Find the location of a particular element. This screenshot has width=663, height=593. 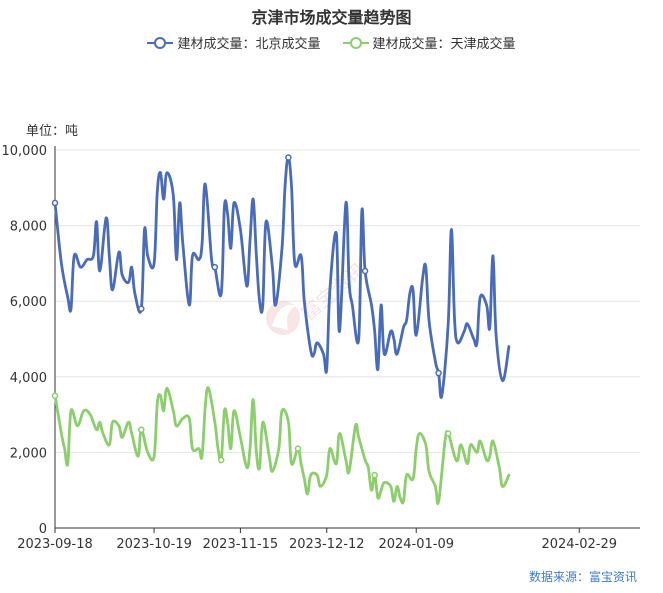

legend-label-tianjin: 建材成交量：天津成交量 is located at coordinates (444, 44).